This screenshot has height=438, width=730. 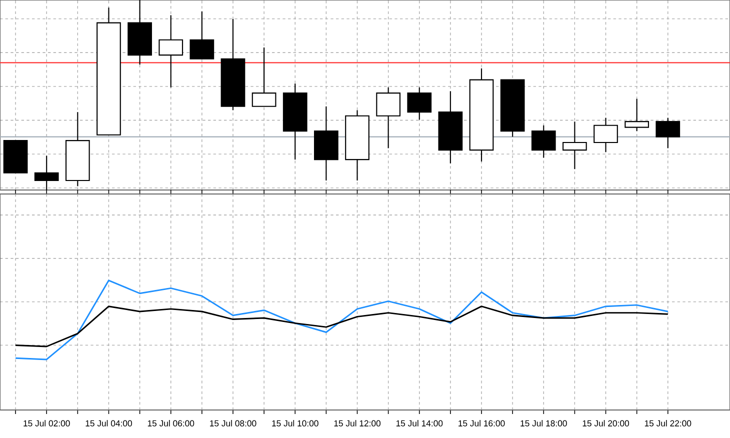 I want to click on x-tick-label: 15 Jul 22:00, so click(x=668, y=423).